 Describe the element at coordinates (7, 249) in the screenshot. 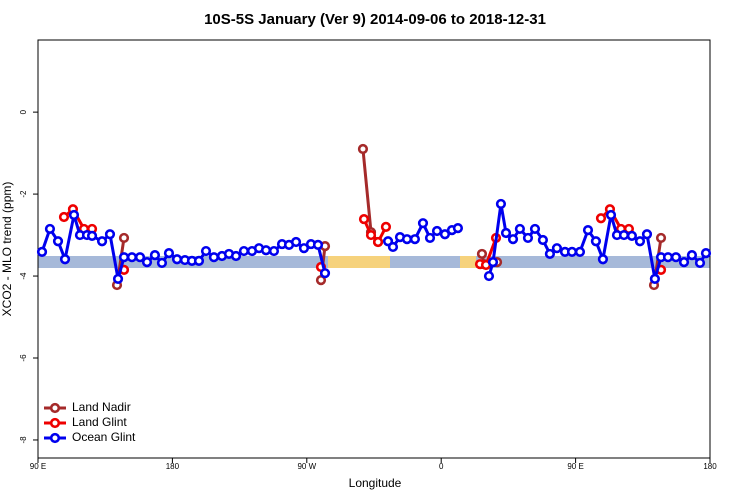

I see `y-axis-label: XCO2 - MLO trend (ppm)` at that location.